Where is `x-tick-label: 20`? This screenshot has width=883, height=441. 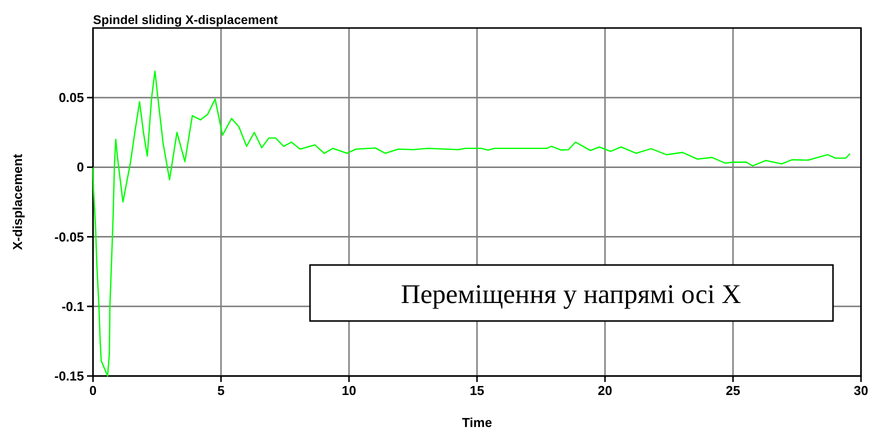 x-tick-label: 20 is located at coordinates (605, 390).